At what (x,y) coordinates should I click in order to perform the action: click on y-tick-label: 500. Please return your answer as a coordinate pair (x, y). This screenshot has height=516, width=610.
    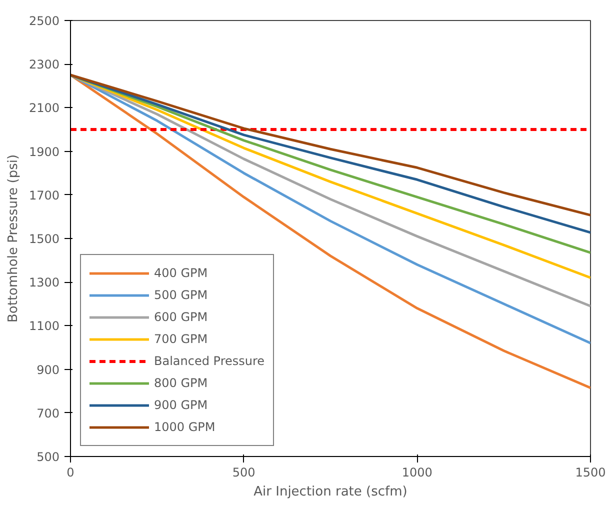
    Looking at the image, I should click on (48, 457).